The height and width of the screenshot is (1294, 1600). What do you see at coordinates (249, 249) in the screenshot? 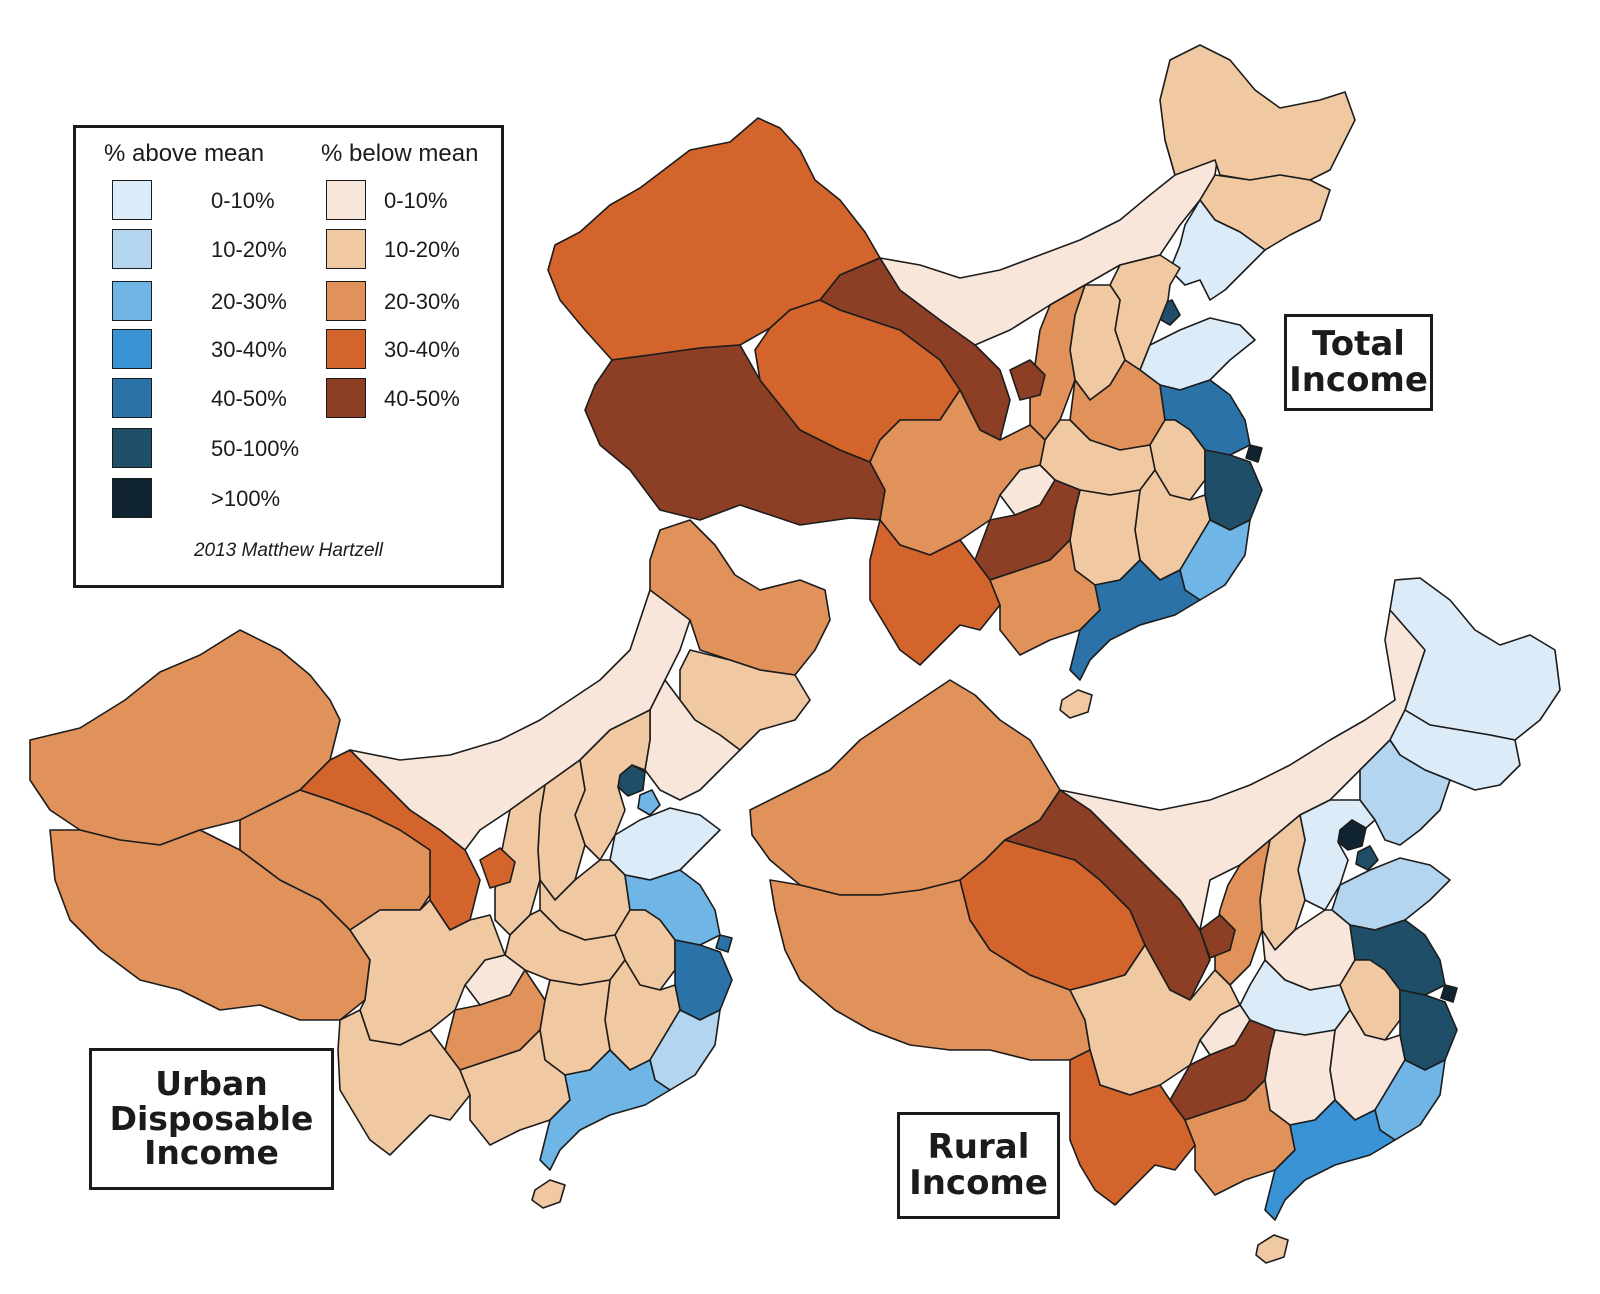
I see `legend-label-above: 10-20%` at bounding box center [249, 249].